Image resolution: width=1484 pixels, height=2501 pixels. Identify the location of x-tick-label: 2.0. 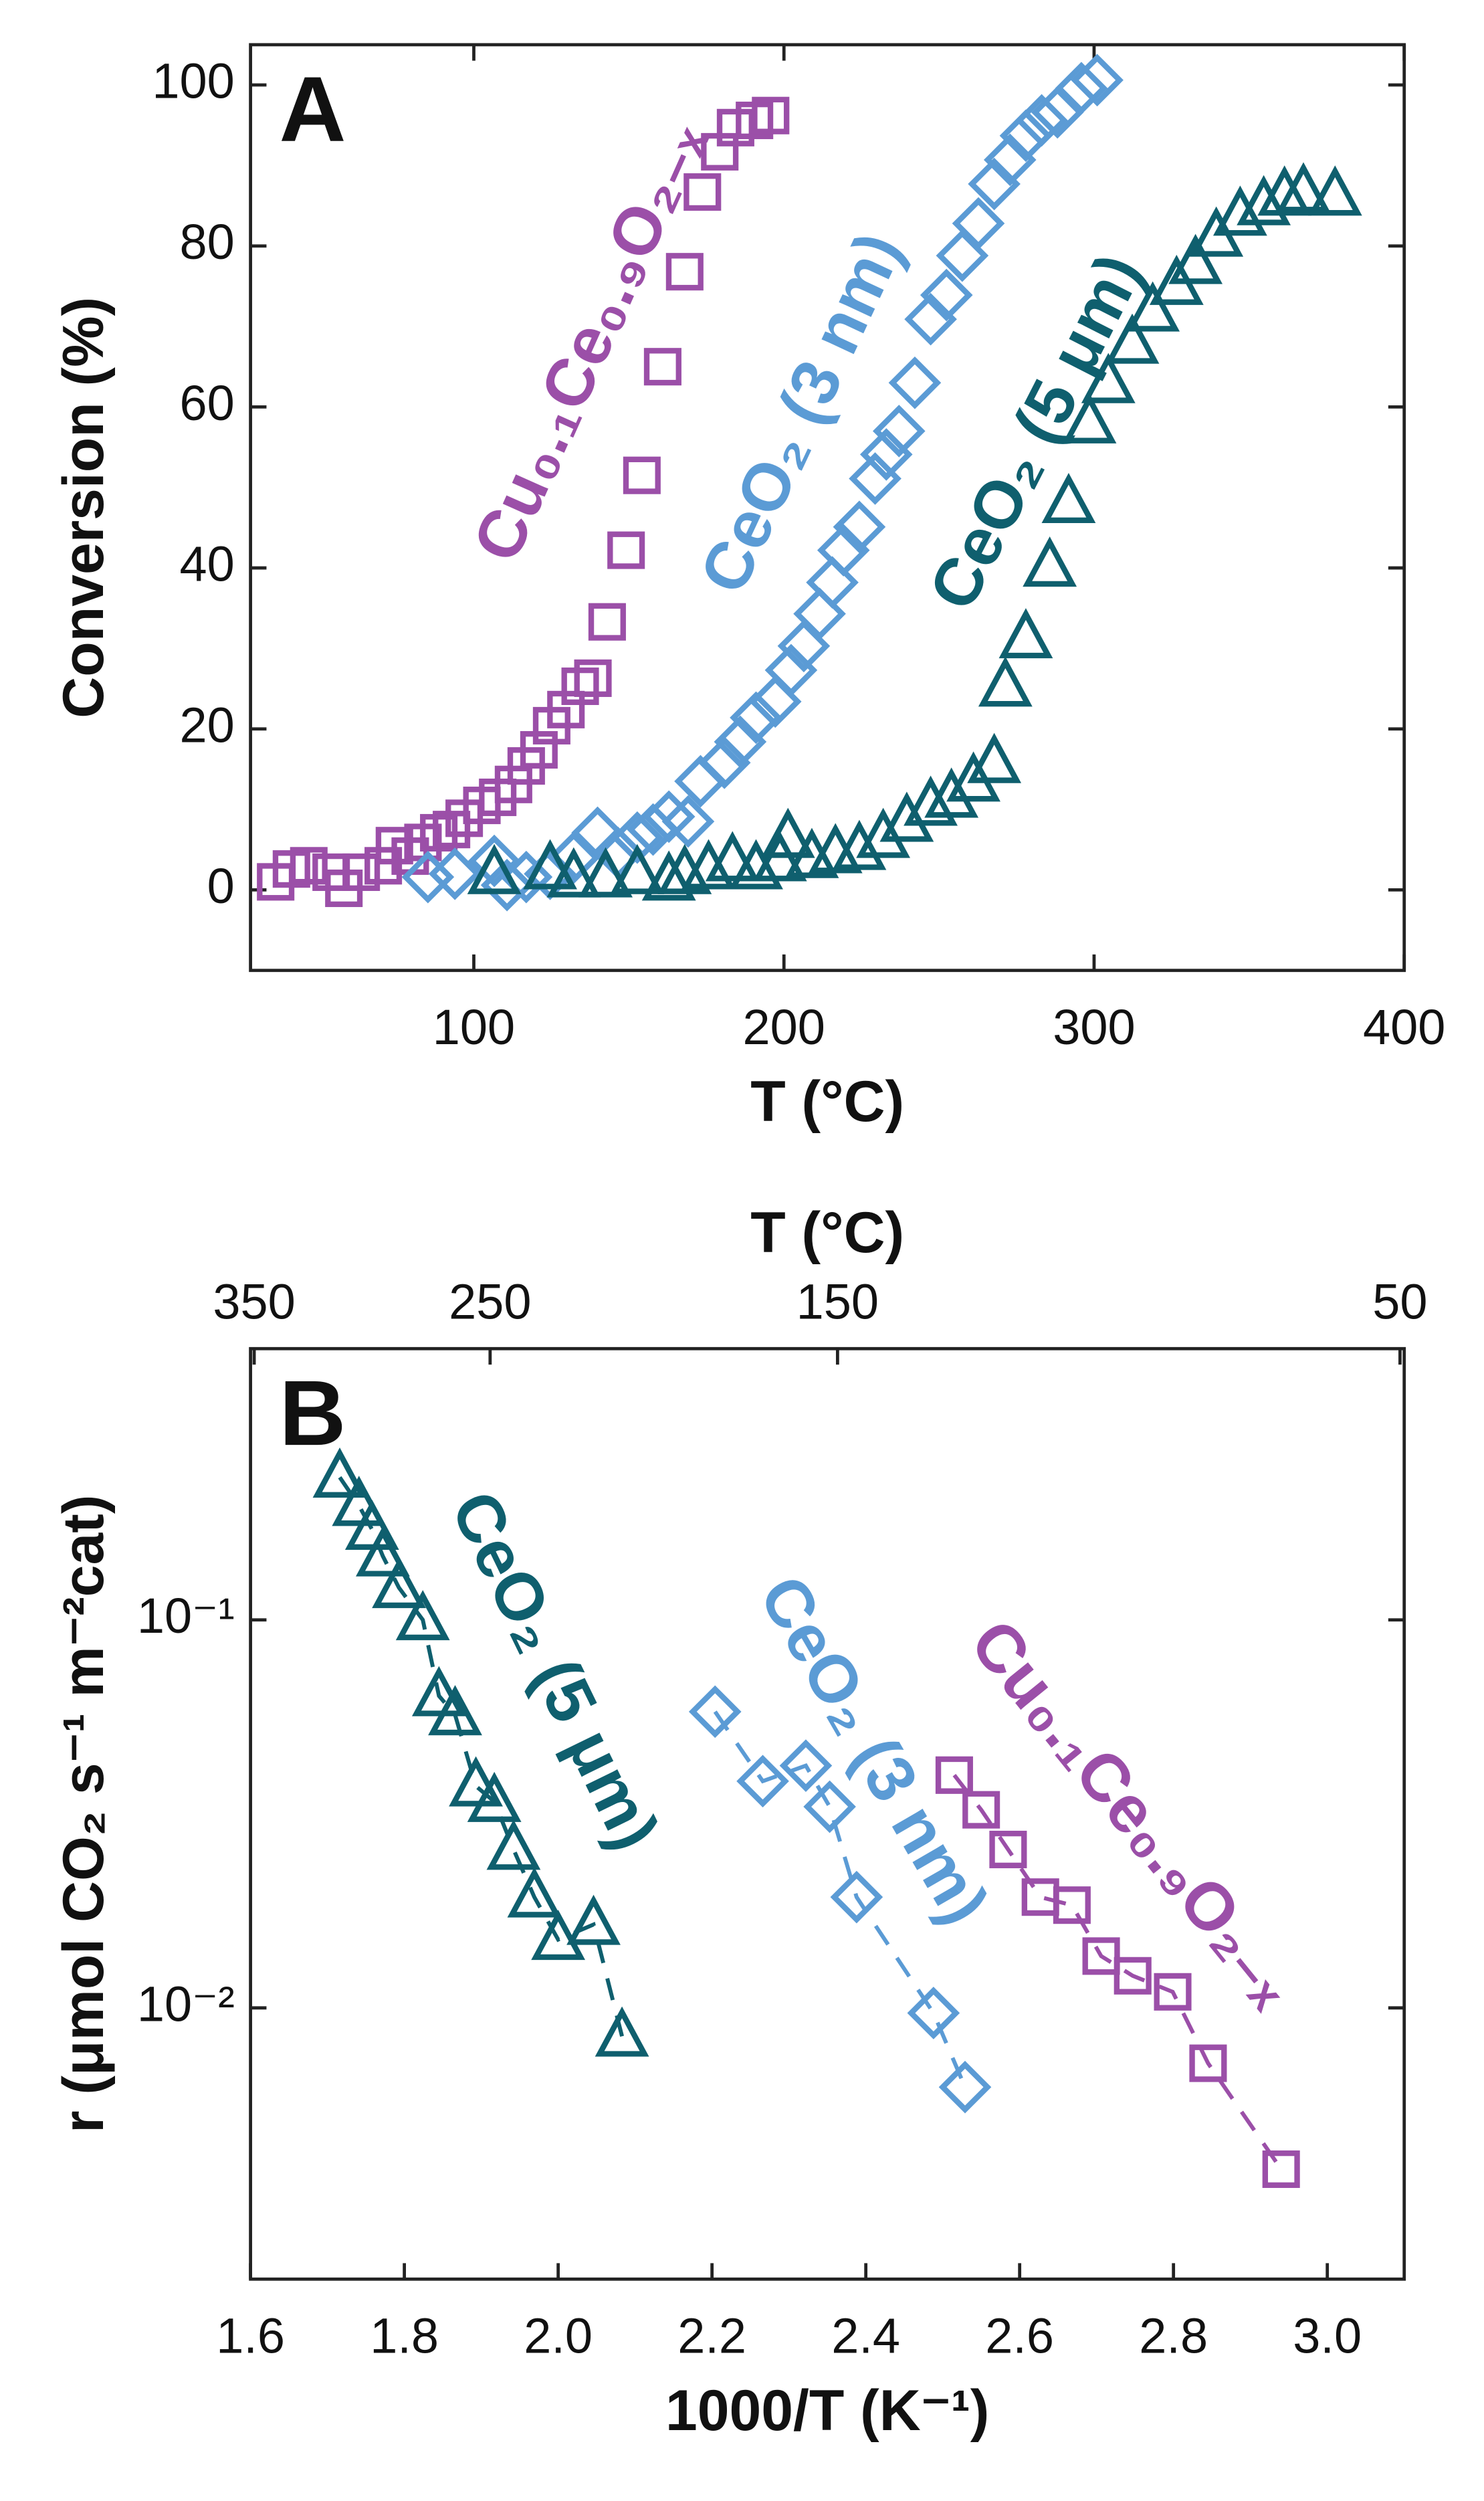
(558, 2335).